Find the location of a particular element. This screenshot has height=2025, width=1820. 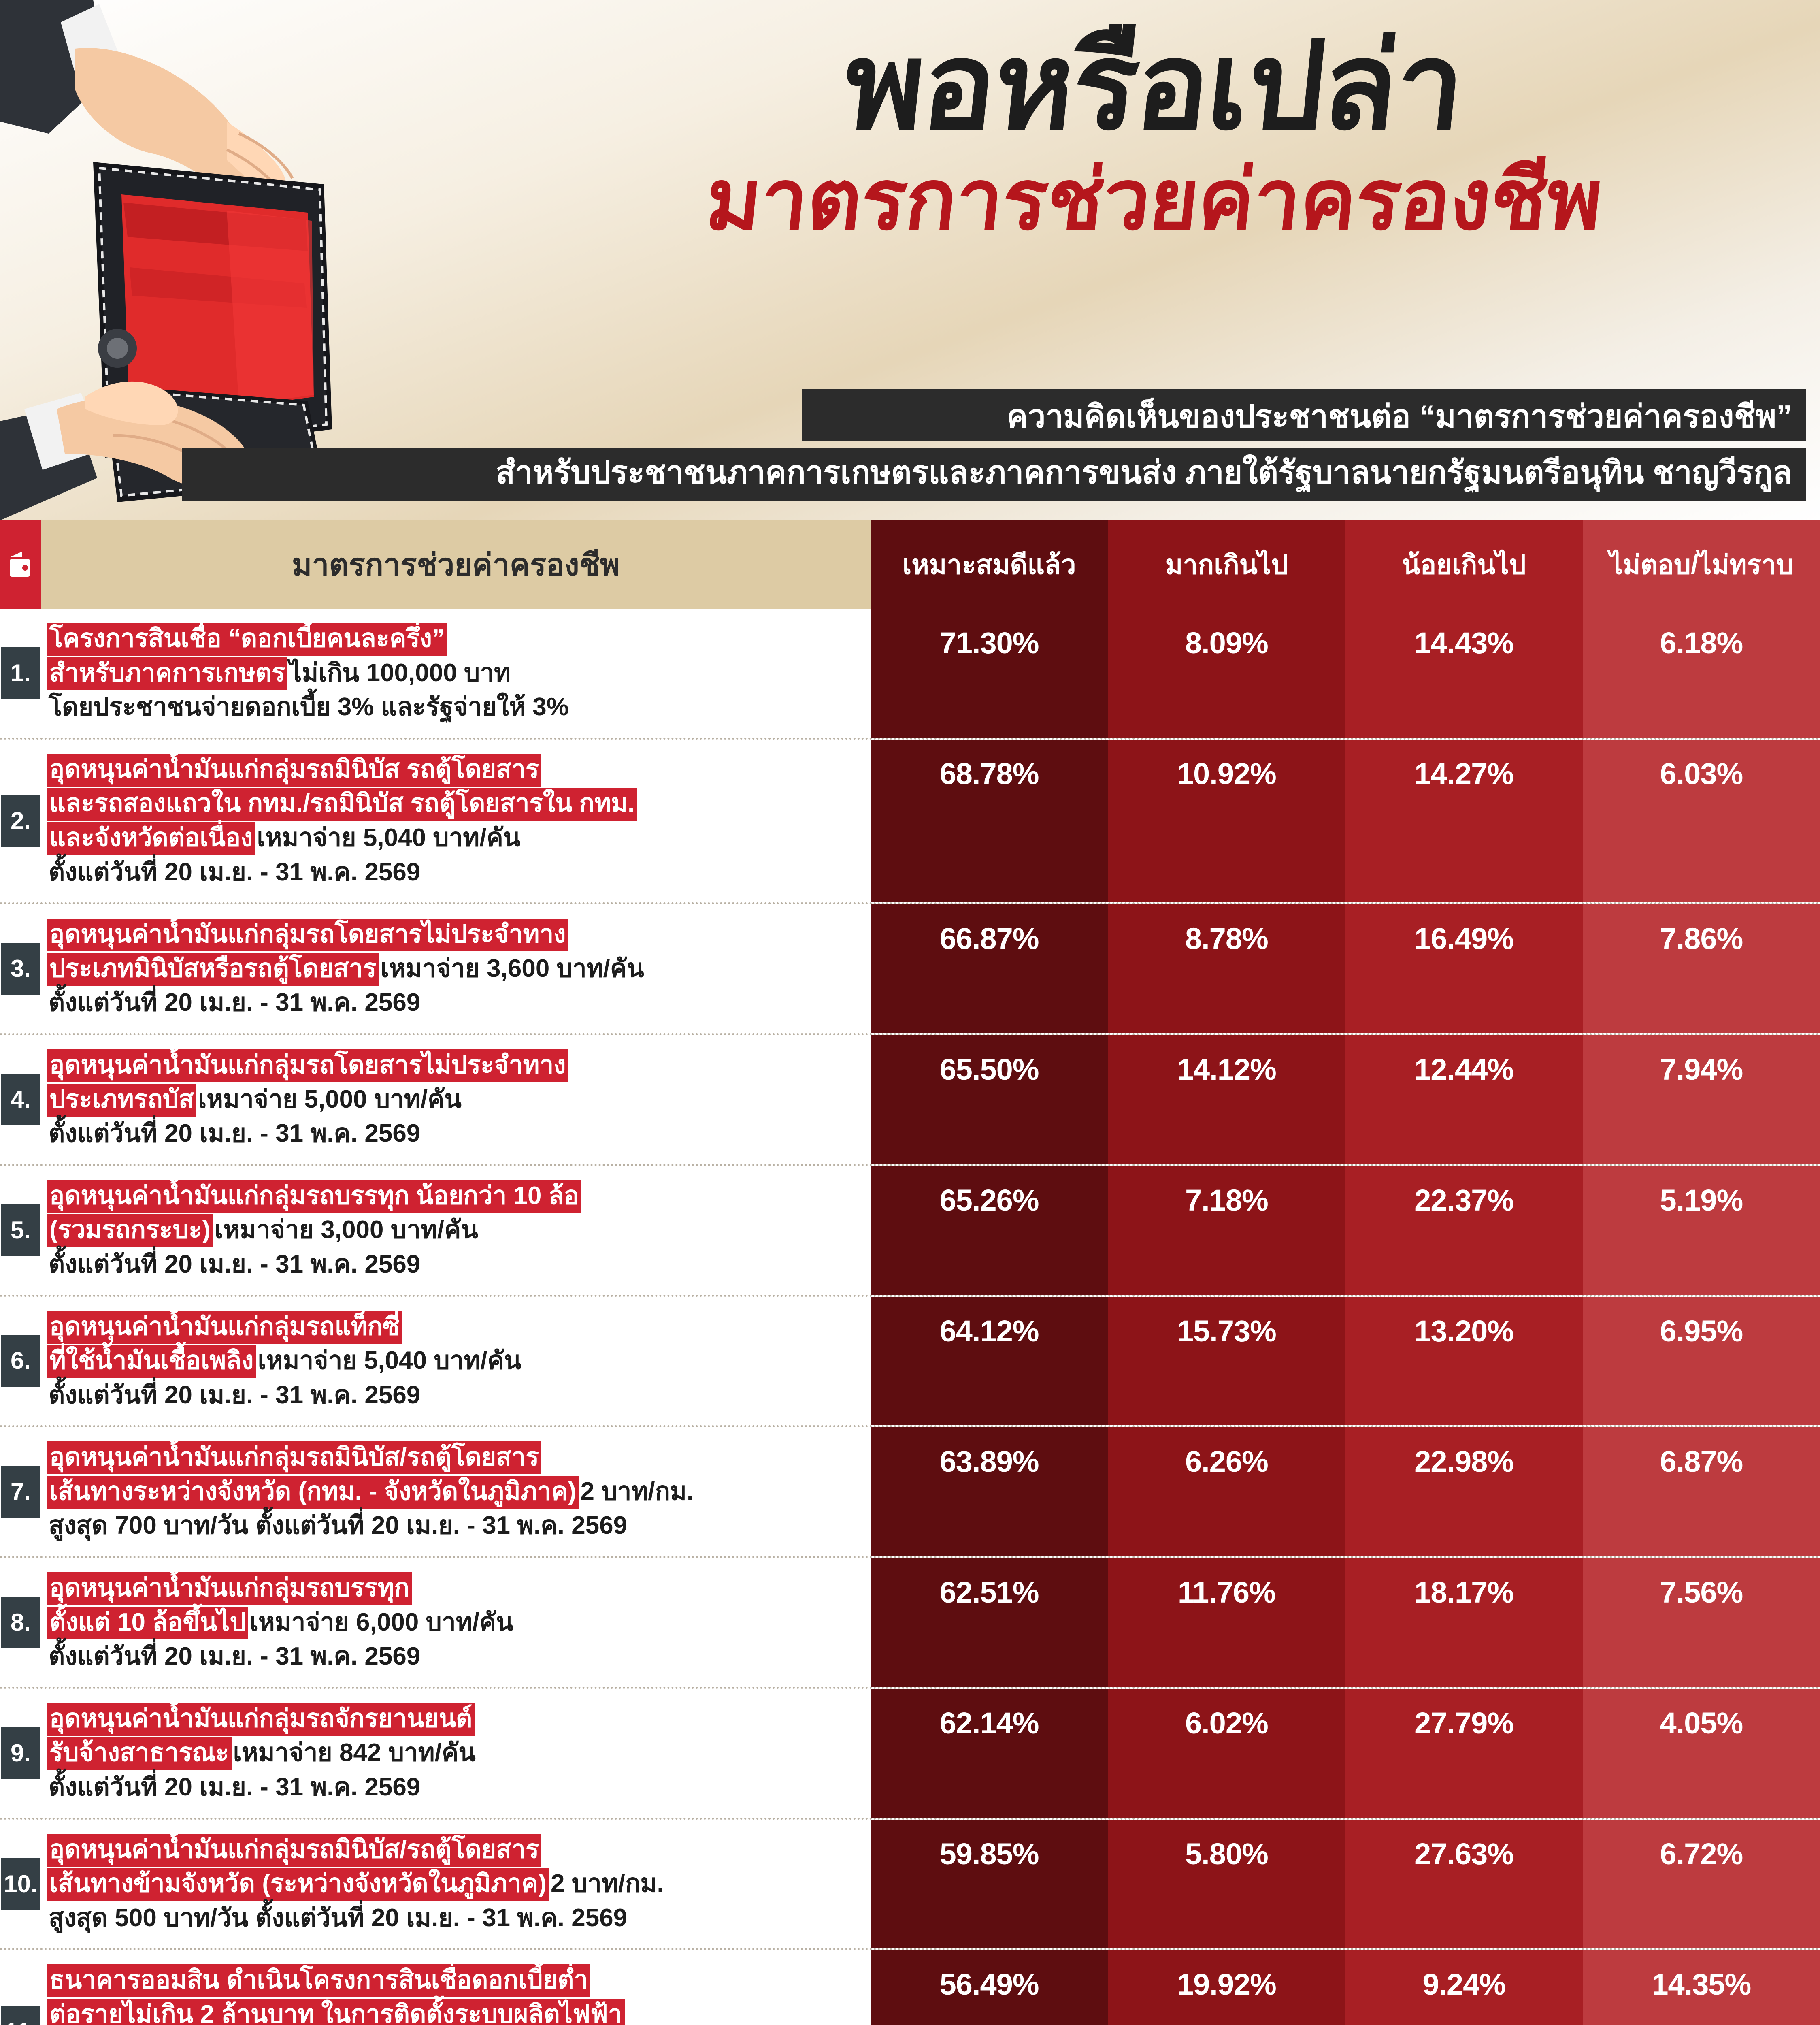

value-cell: 14.35% is located at coordinates (1701, 1987).